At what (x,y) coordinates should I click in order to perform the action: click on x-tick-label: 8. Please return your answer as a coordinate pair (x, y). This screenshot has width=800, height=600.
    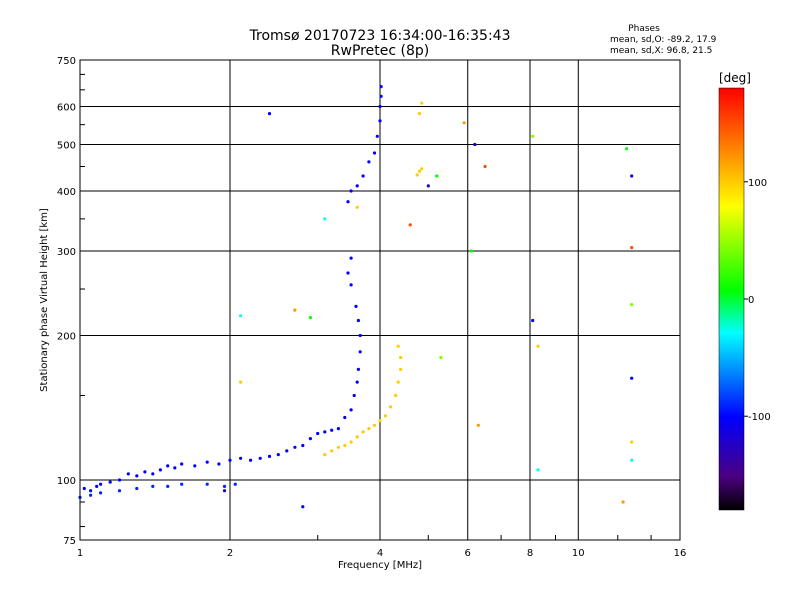
    Looking at the image, I should click on (530, 553).